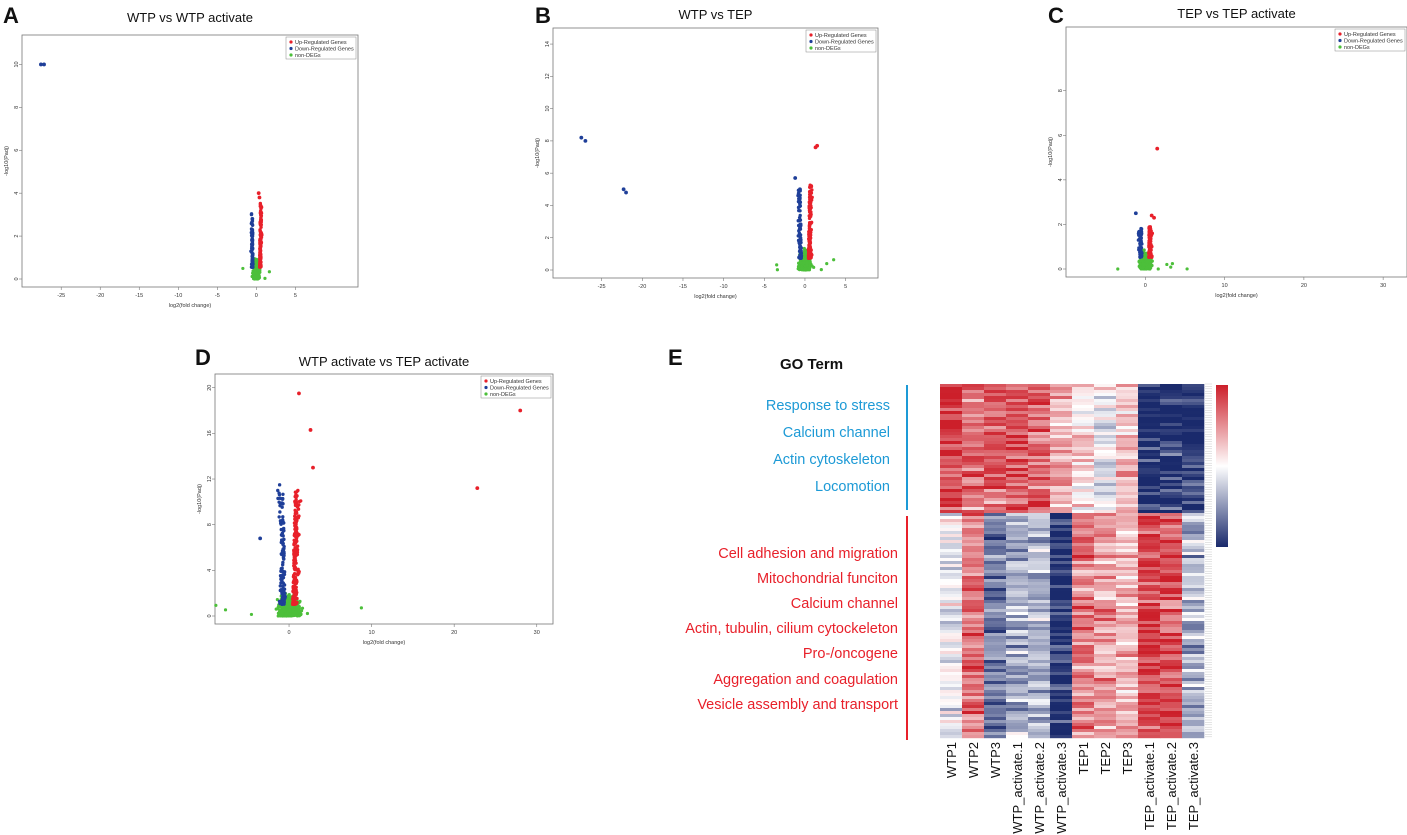 The image size is (1407, 835). I want to click on sample-label: WTP_activate.3, so click(1061, 788).